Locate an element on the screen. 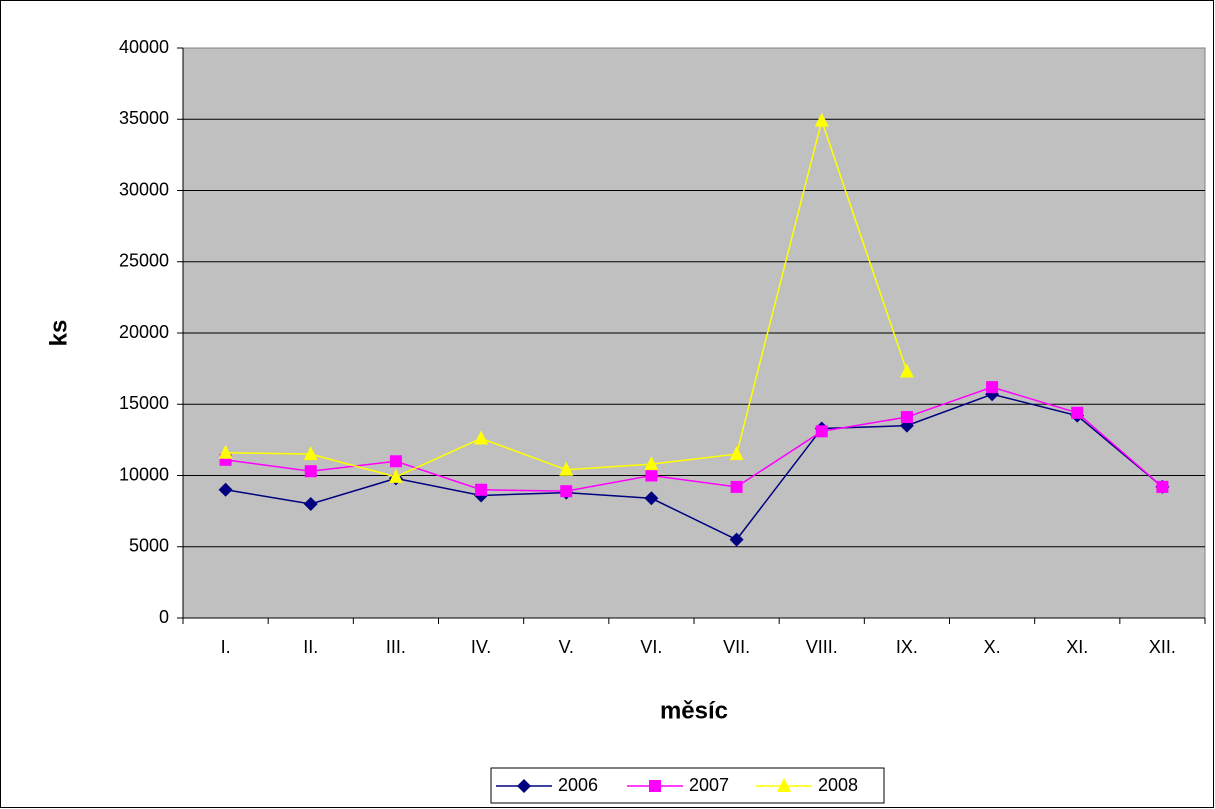 The height and width of the screenshot is (809, 1215). legend-label: 2006 is located at coordinates (578, 785).